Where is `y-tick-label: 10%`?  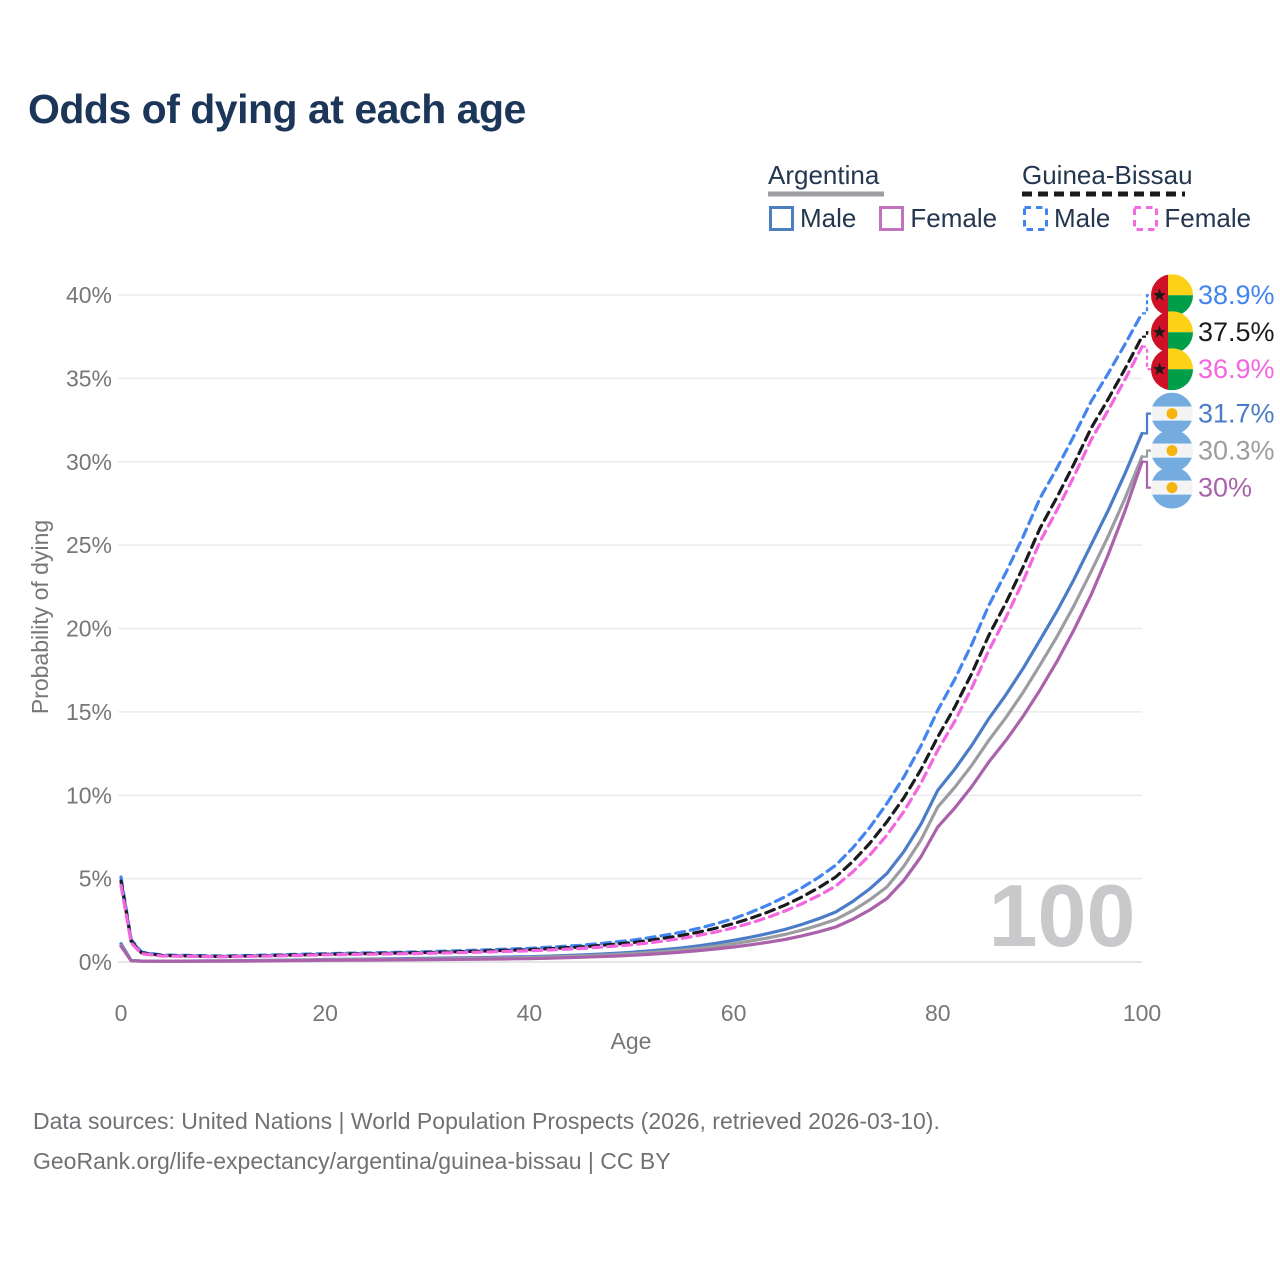 y-tick-label: 10% is located at coordinates (89, 795).